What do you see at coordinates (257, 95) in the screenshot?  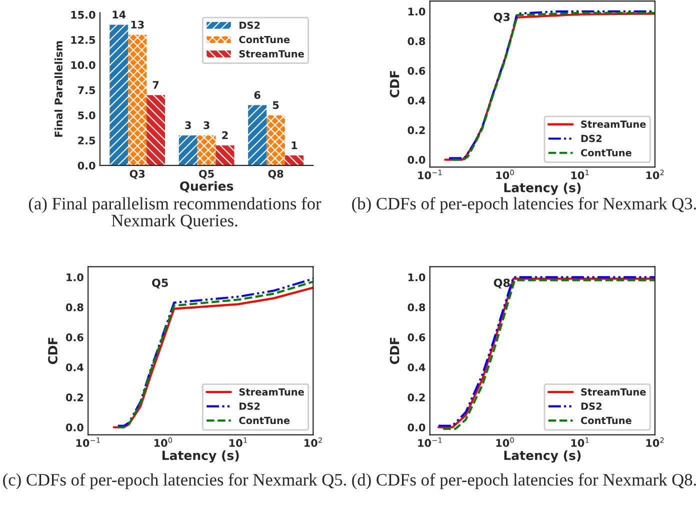 I see `data-label: 6` at bounding box center [257, 95].